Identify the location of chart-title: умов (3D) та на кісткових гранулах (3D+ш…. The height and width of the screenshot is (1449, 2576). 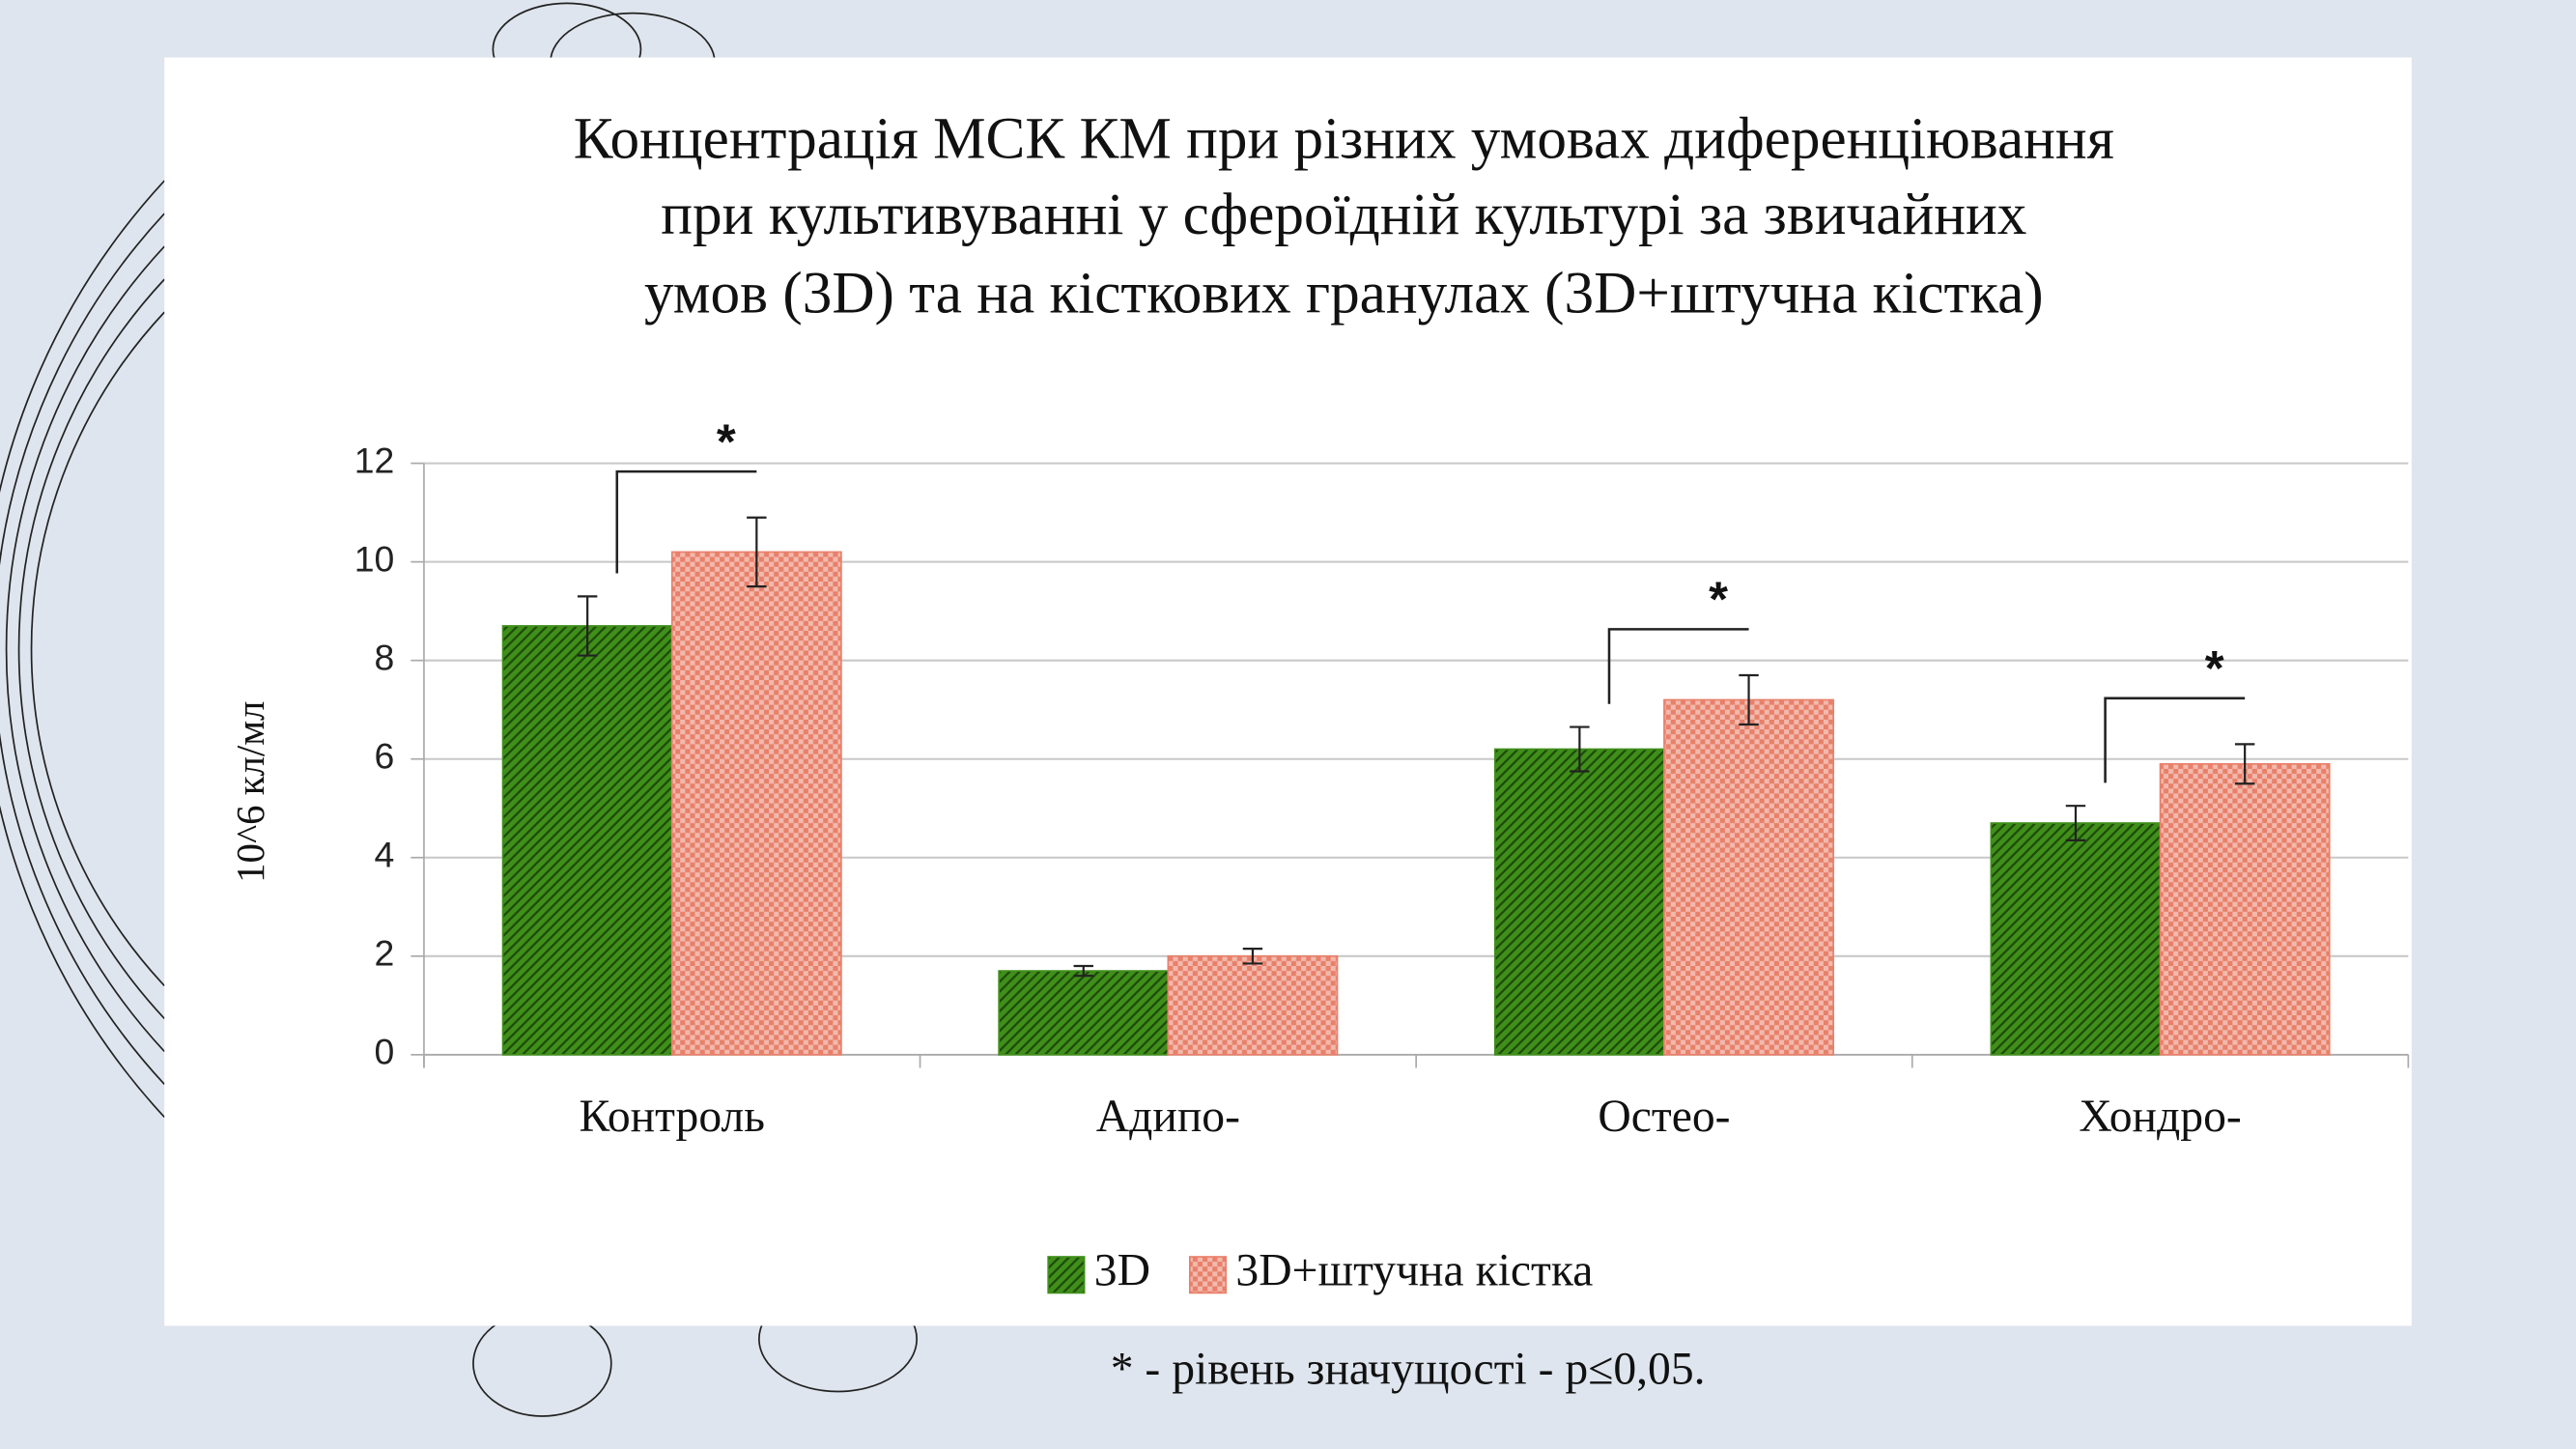
(1344, 294).